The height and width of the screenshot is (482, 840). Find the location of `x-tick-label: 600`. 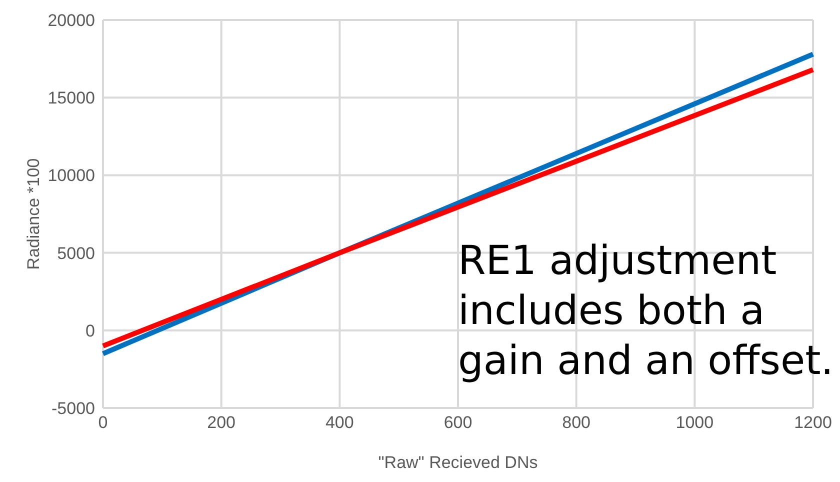

x-tick-label: 600 is located at coordinates (458, 422).